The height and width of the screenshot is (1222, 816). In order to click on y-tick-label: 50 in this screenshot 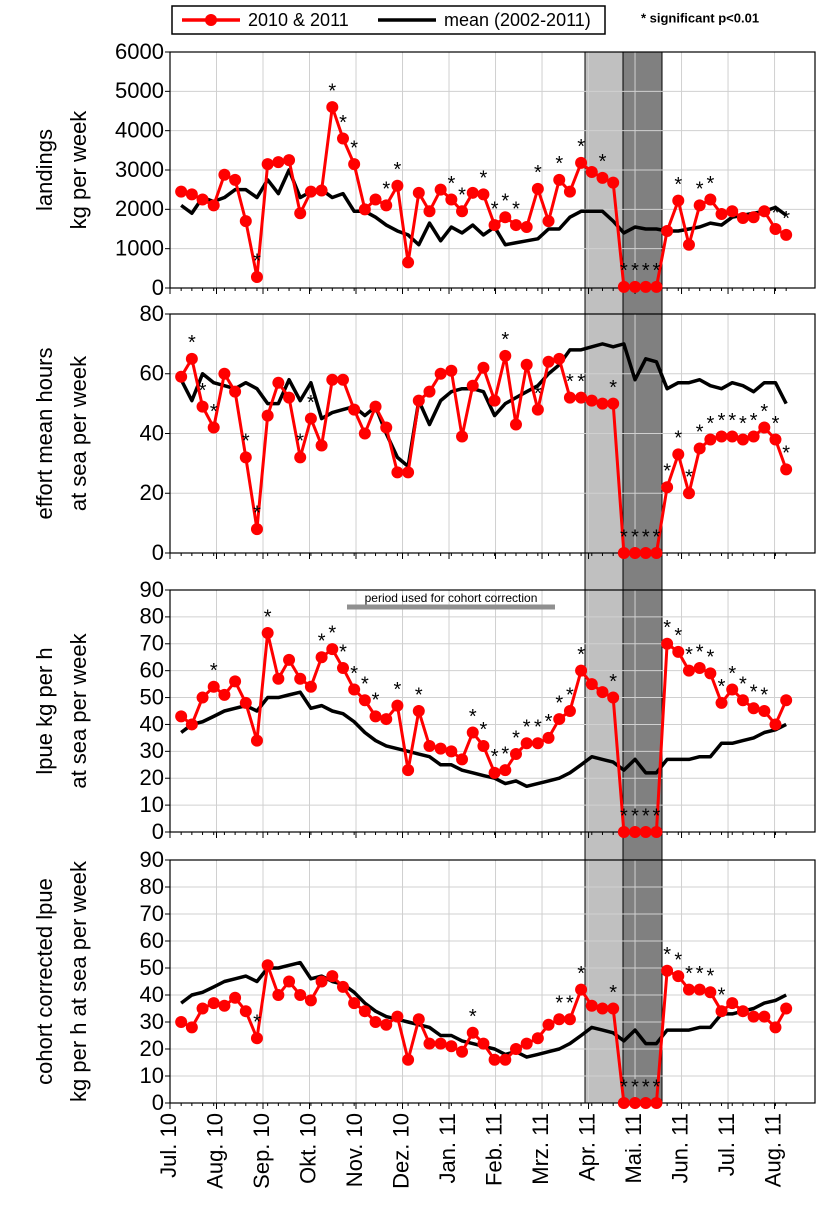, I will do `click(152, 967)`.